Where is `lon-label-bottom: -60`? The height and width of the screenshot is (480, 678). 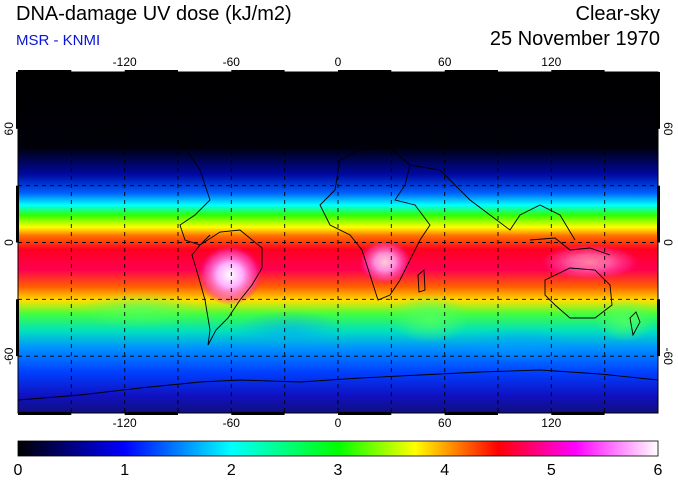 lon-label-bottom: -60 is located at coordinates (232, 423).